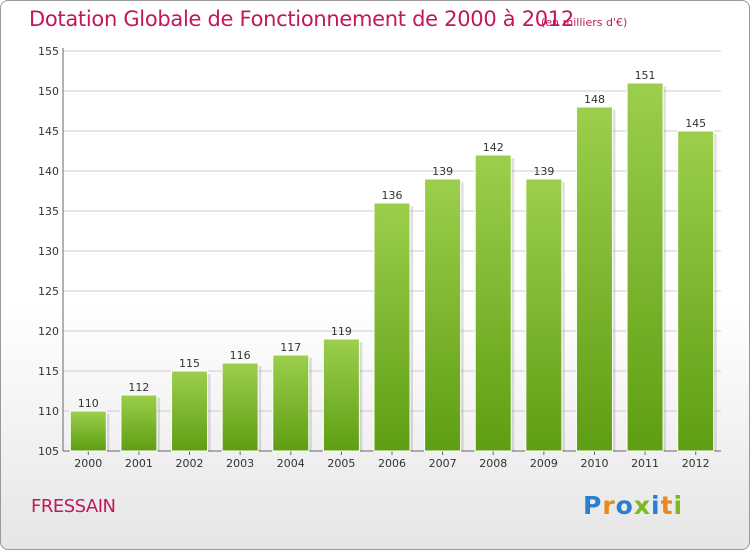 The image size is (750, 550). What do you see at coordinates (138, 387) in the screenshot?
I see `data-label: 112` at bounding box center [138, 387].